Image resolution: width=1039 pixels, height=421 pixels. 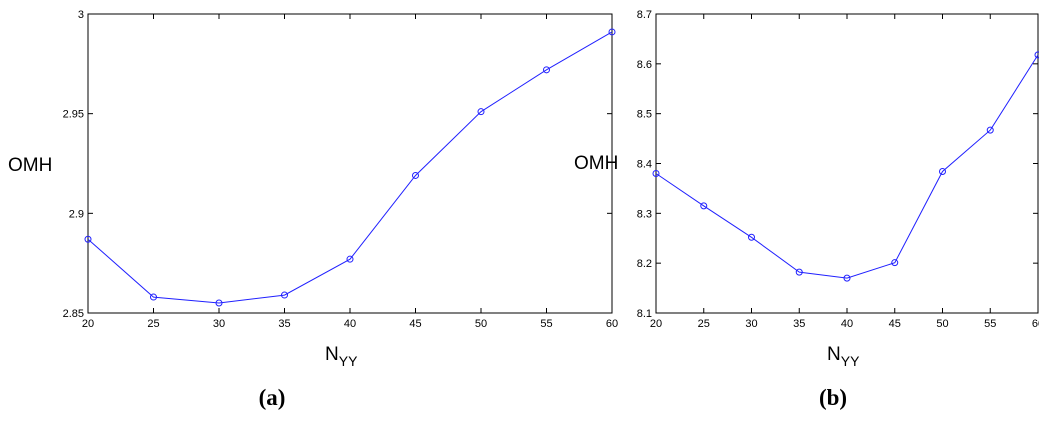 I want to click on chart-b-x-axis-label: NYY, so click(x=843, y=356).